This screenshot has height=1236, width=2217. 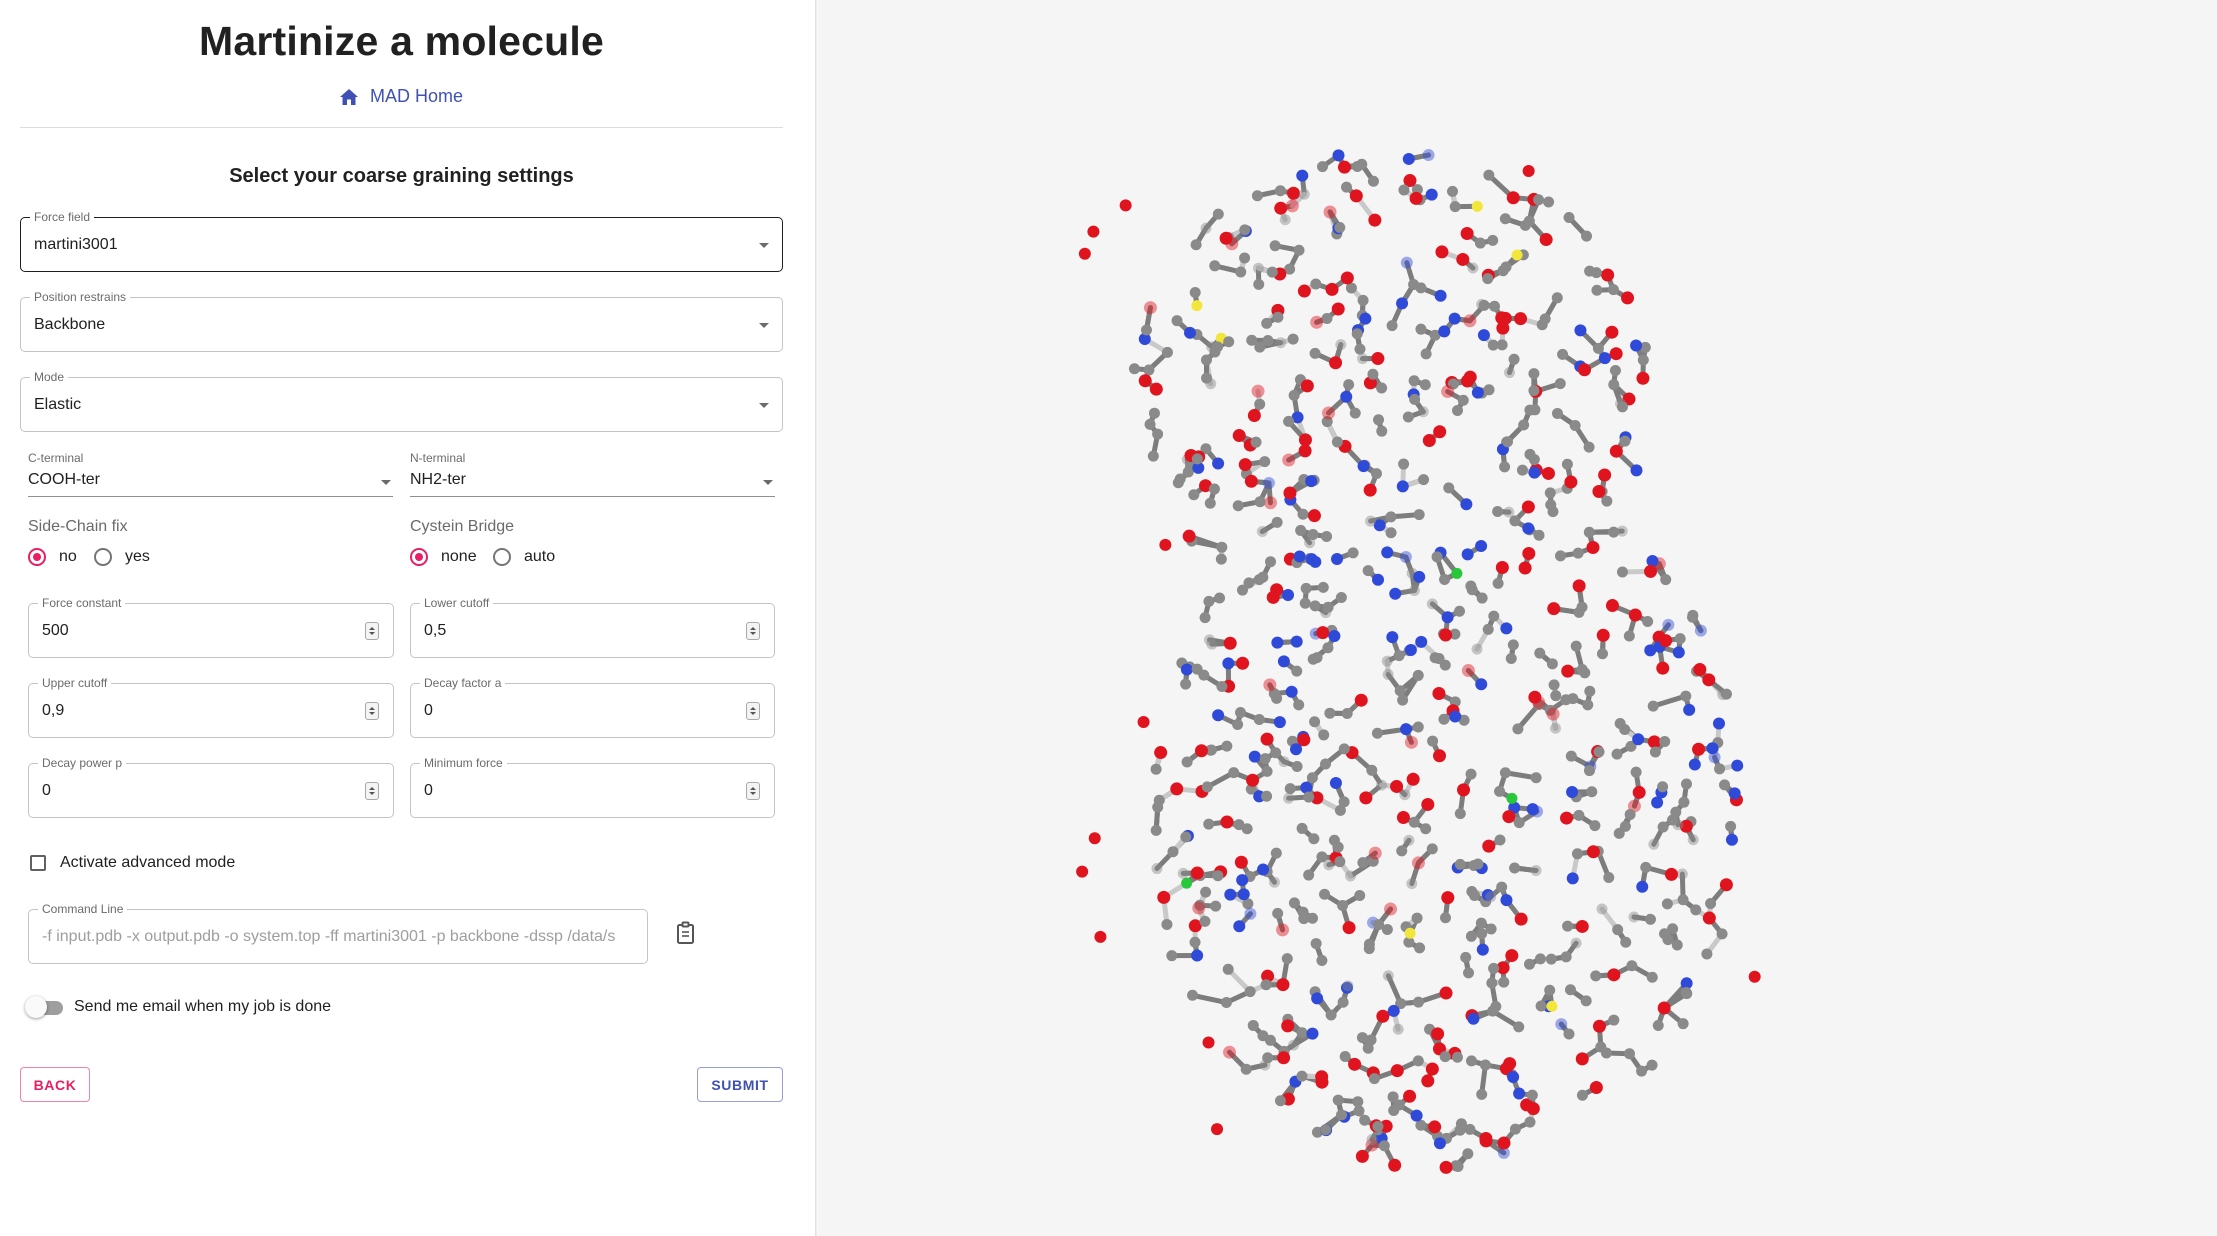 What do you see at coordinates (46, 1008) in the screenshot?
I see `email-notification-switch` at bounding box center [46, 1008].